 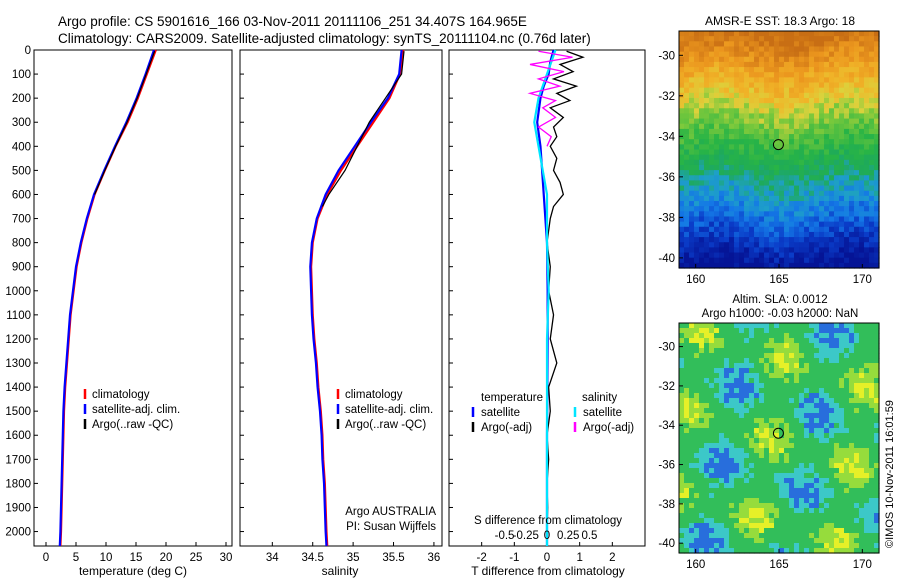 I want to click on argo-country-annotation: Argo AUSTRALIA, so click(x=390, y=512).